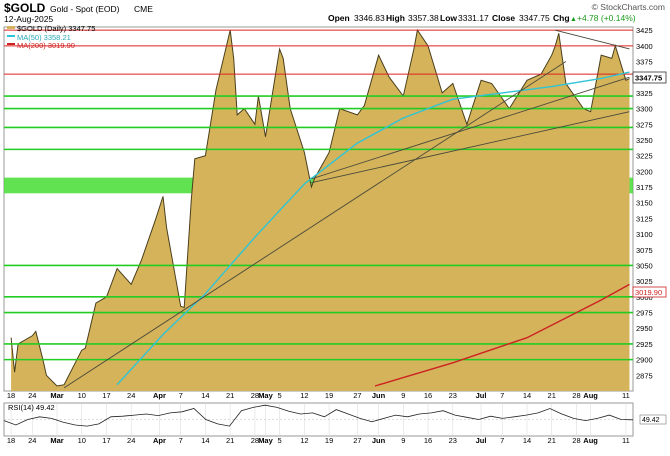 This screenshot has width=670, height=456. I want to click on rsi-line, so click(318, 415).